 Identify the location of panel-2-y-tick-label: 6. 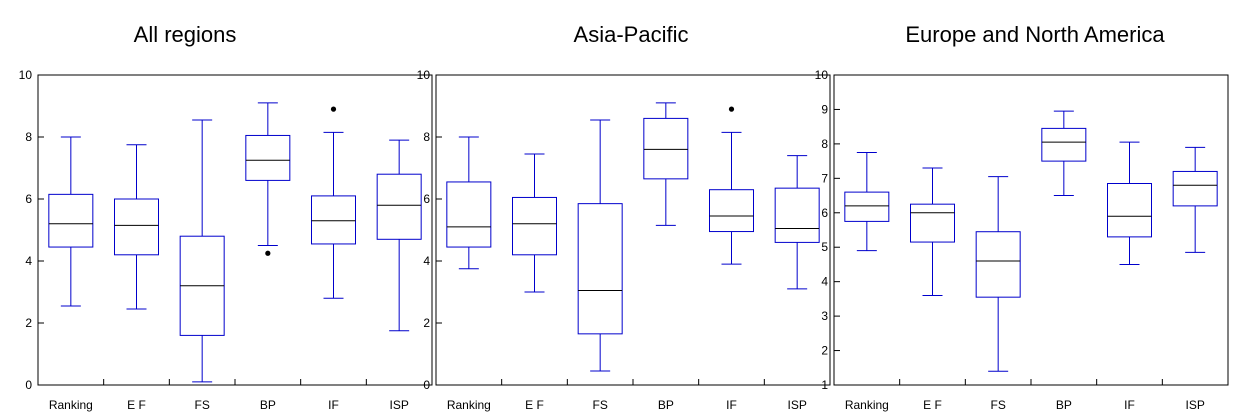
(426, 199).